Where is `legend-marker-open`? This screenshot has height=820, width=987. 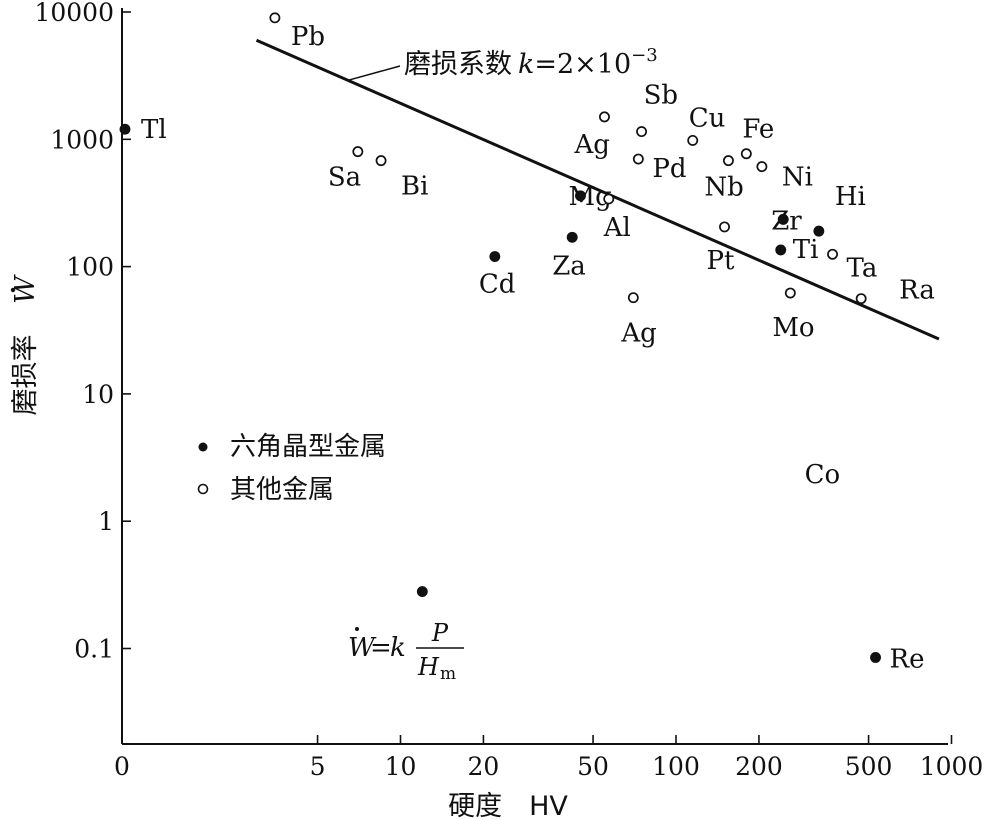
legend-marker-open is located at coordinates (203, 489).